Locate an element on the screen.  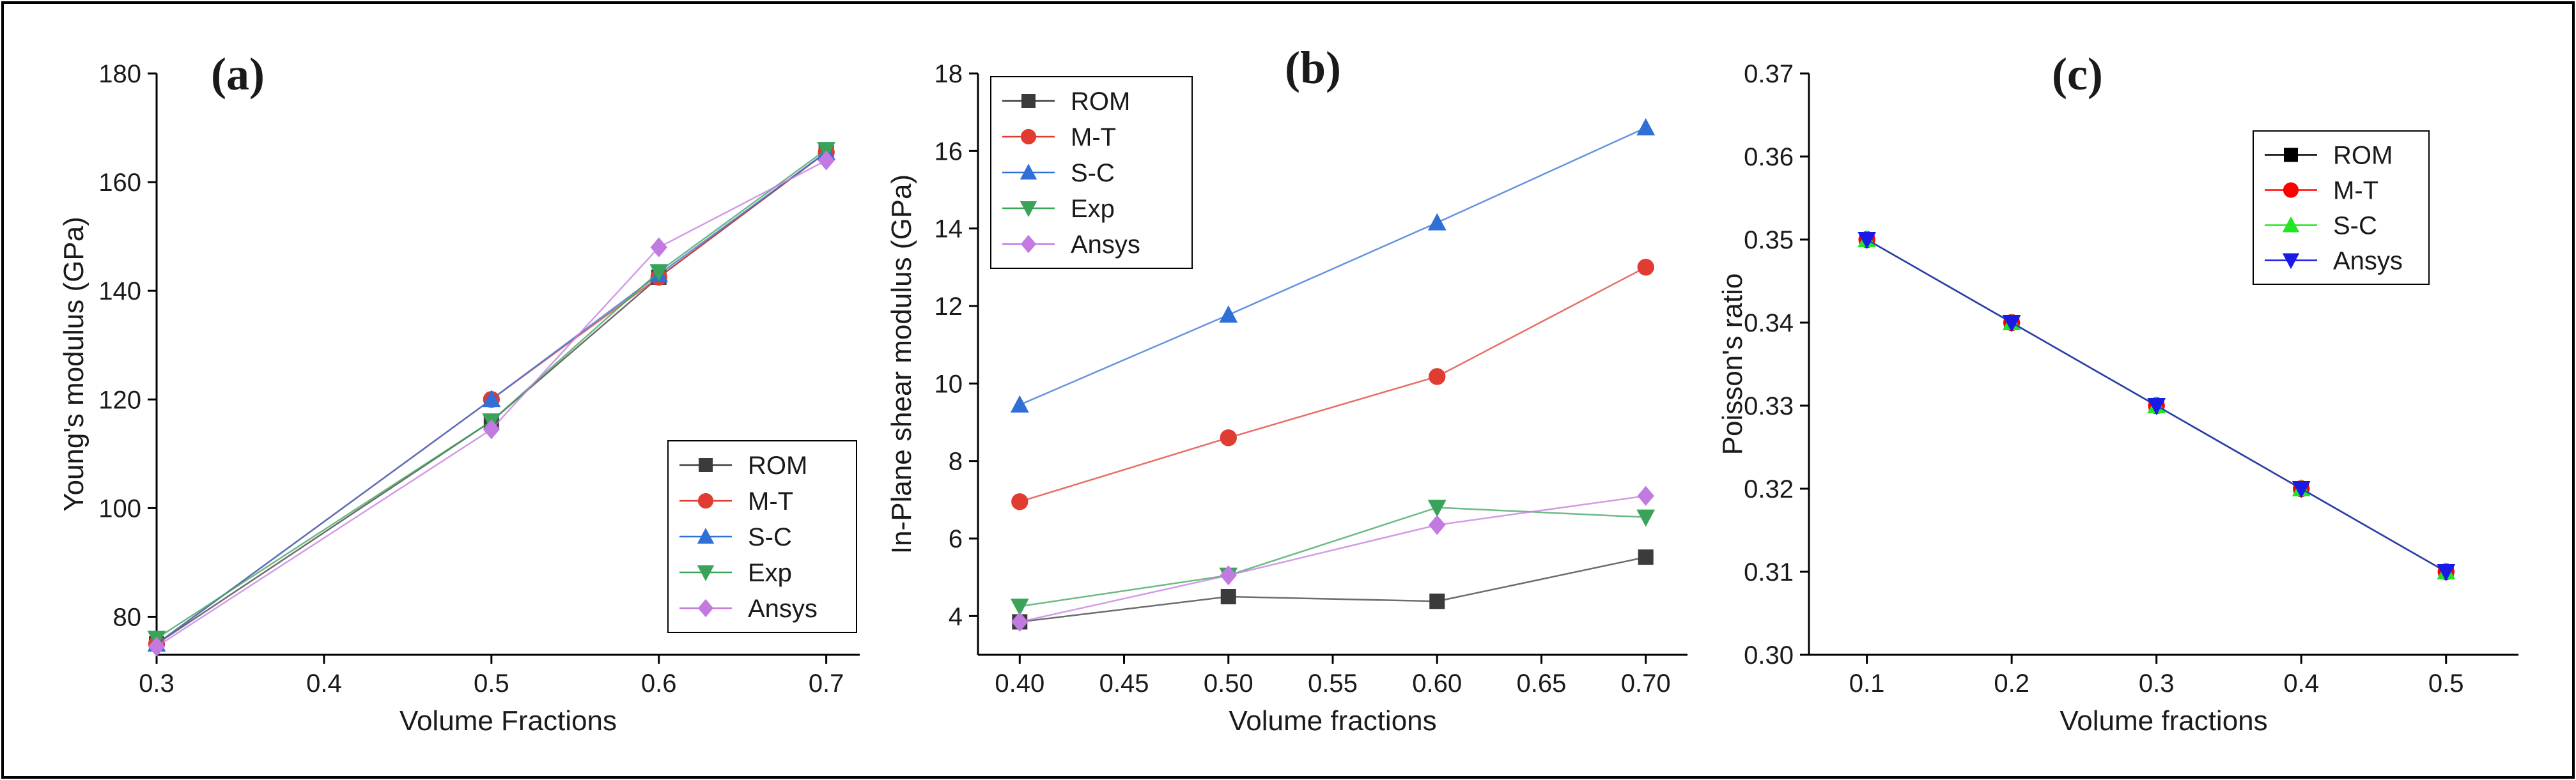
y-tick-label: 0.34 is located at coordinates (1769, 323).